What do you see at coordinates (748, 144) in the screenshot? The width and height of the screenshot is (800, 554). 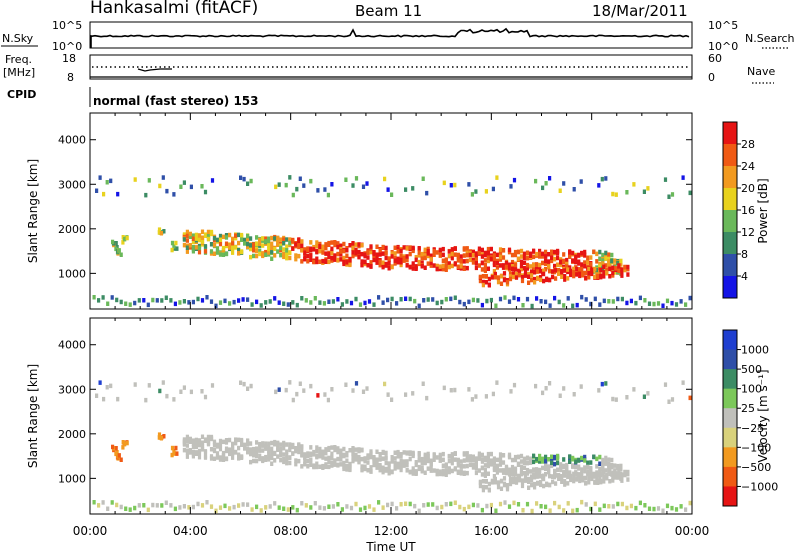 I see `colorbar-tick-label: 28` at bounding box center [748, 144].